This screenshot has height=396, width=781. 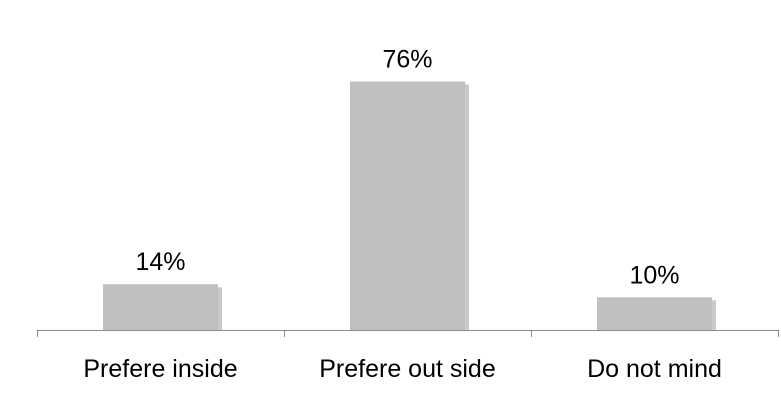 I want to click on data-label: 14%, so click(x=160, y=262).